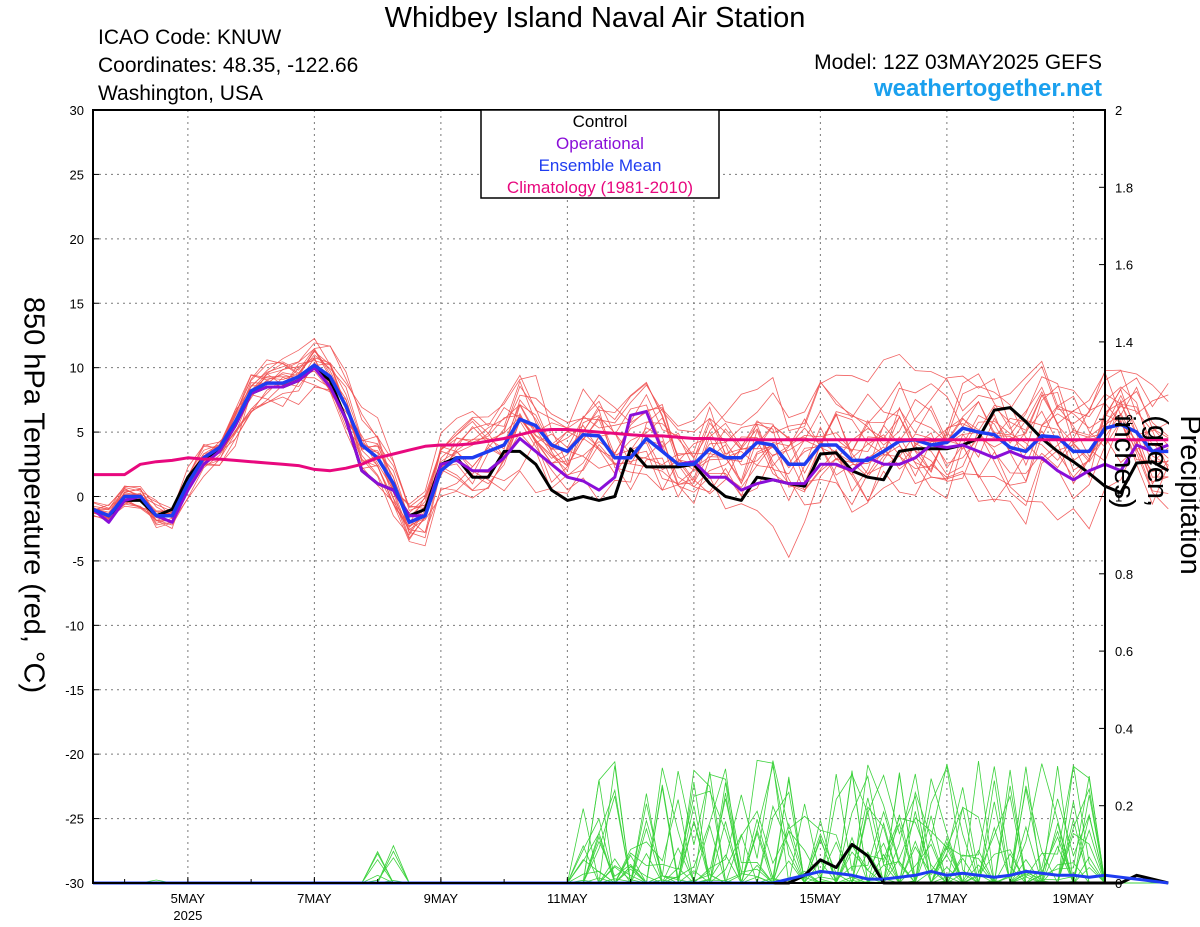  Describe the element at coordinates (1124, 806) in the screenshot. I see `tick-label-right: 0.2` at that location.